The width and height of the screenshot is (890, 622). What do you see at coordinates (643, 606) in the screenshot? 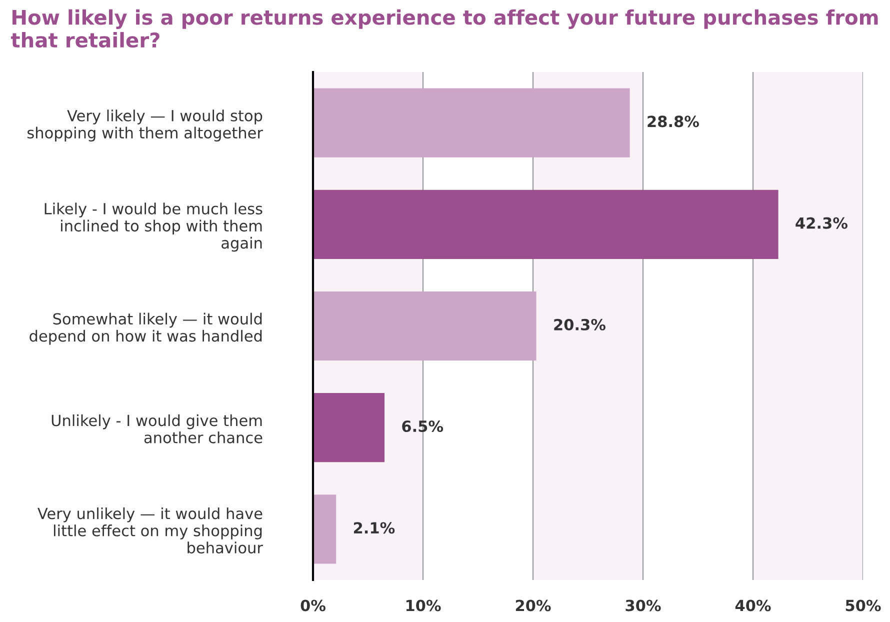
I see `x-tick-label: 30%` at bounding box center [643, 606].